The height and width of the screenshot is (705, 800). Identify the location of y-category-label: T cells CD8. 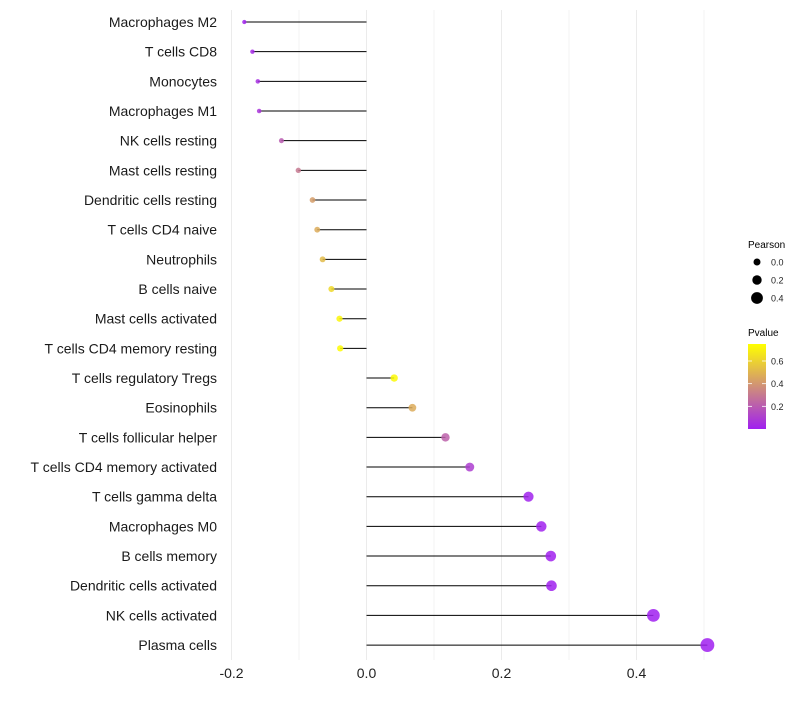
(181, 52).